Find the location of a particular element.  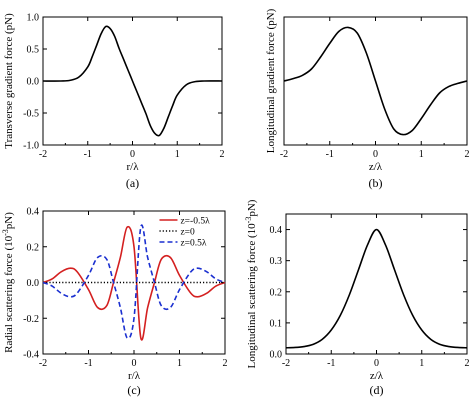

legend-entry: z=0.5λ is located at coordinates (193, 244).